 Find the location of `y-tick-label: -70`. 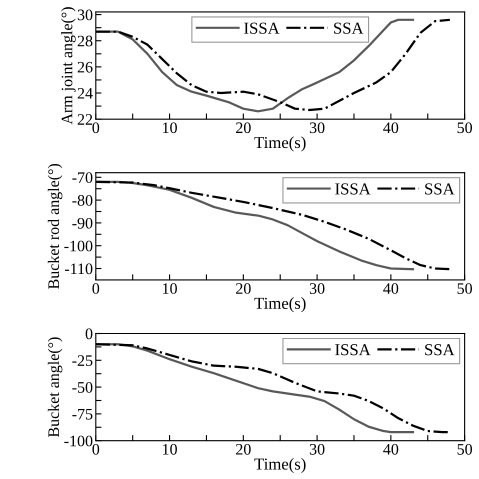

y-tick-label: -70 is located at coordinates (82, 177).